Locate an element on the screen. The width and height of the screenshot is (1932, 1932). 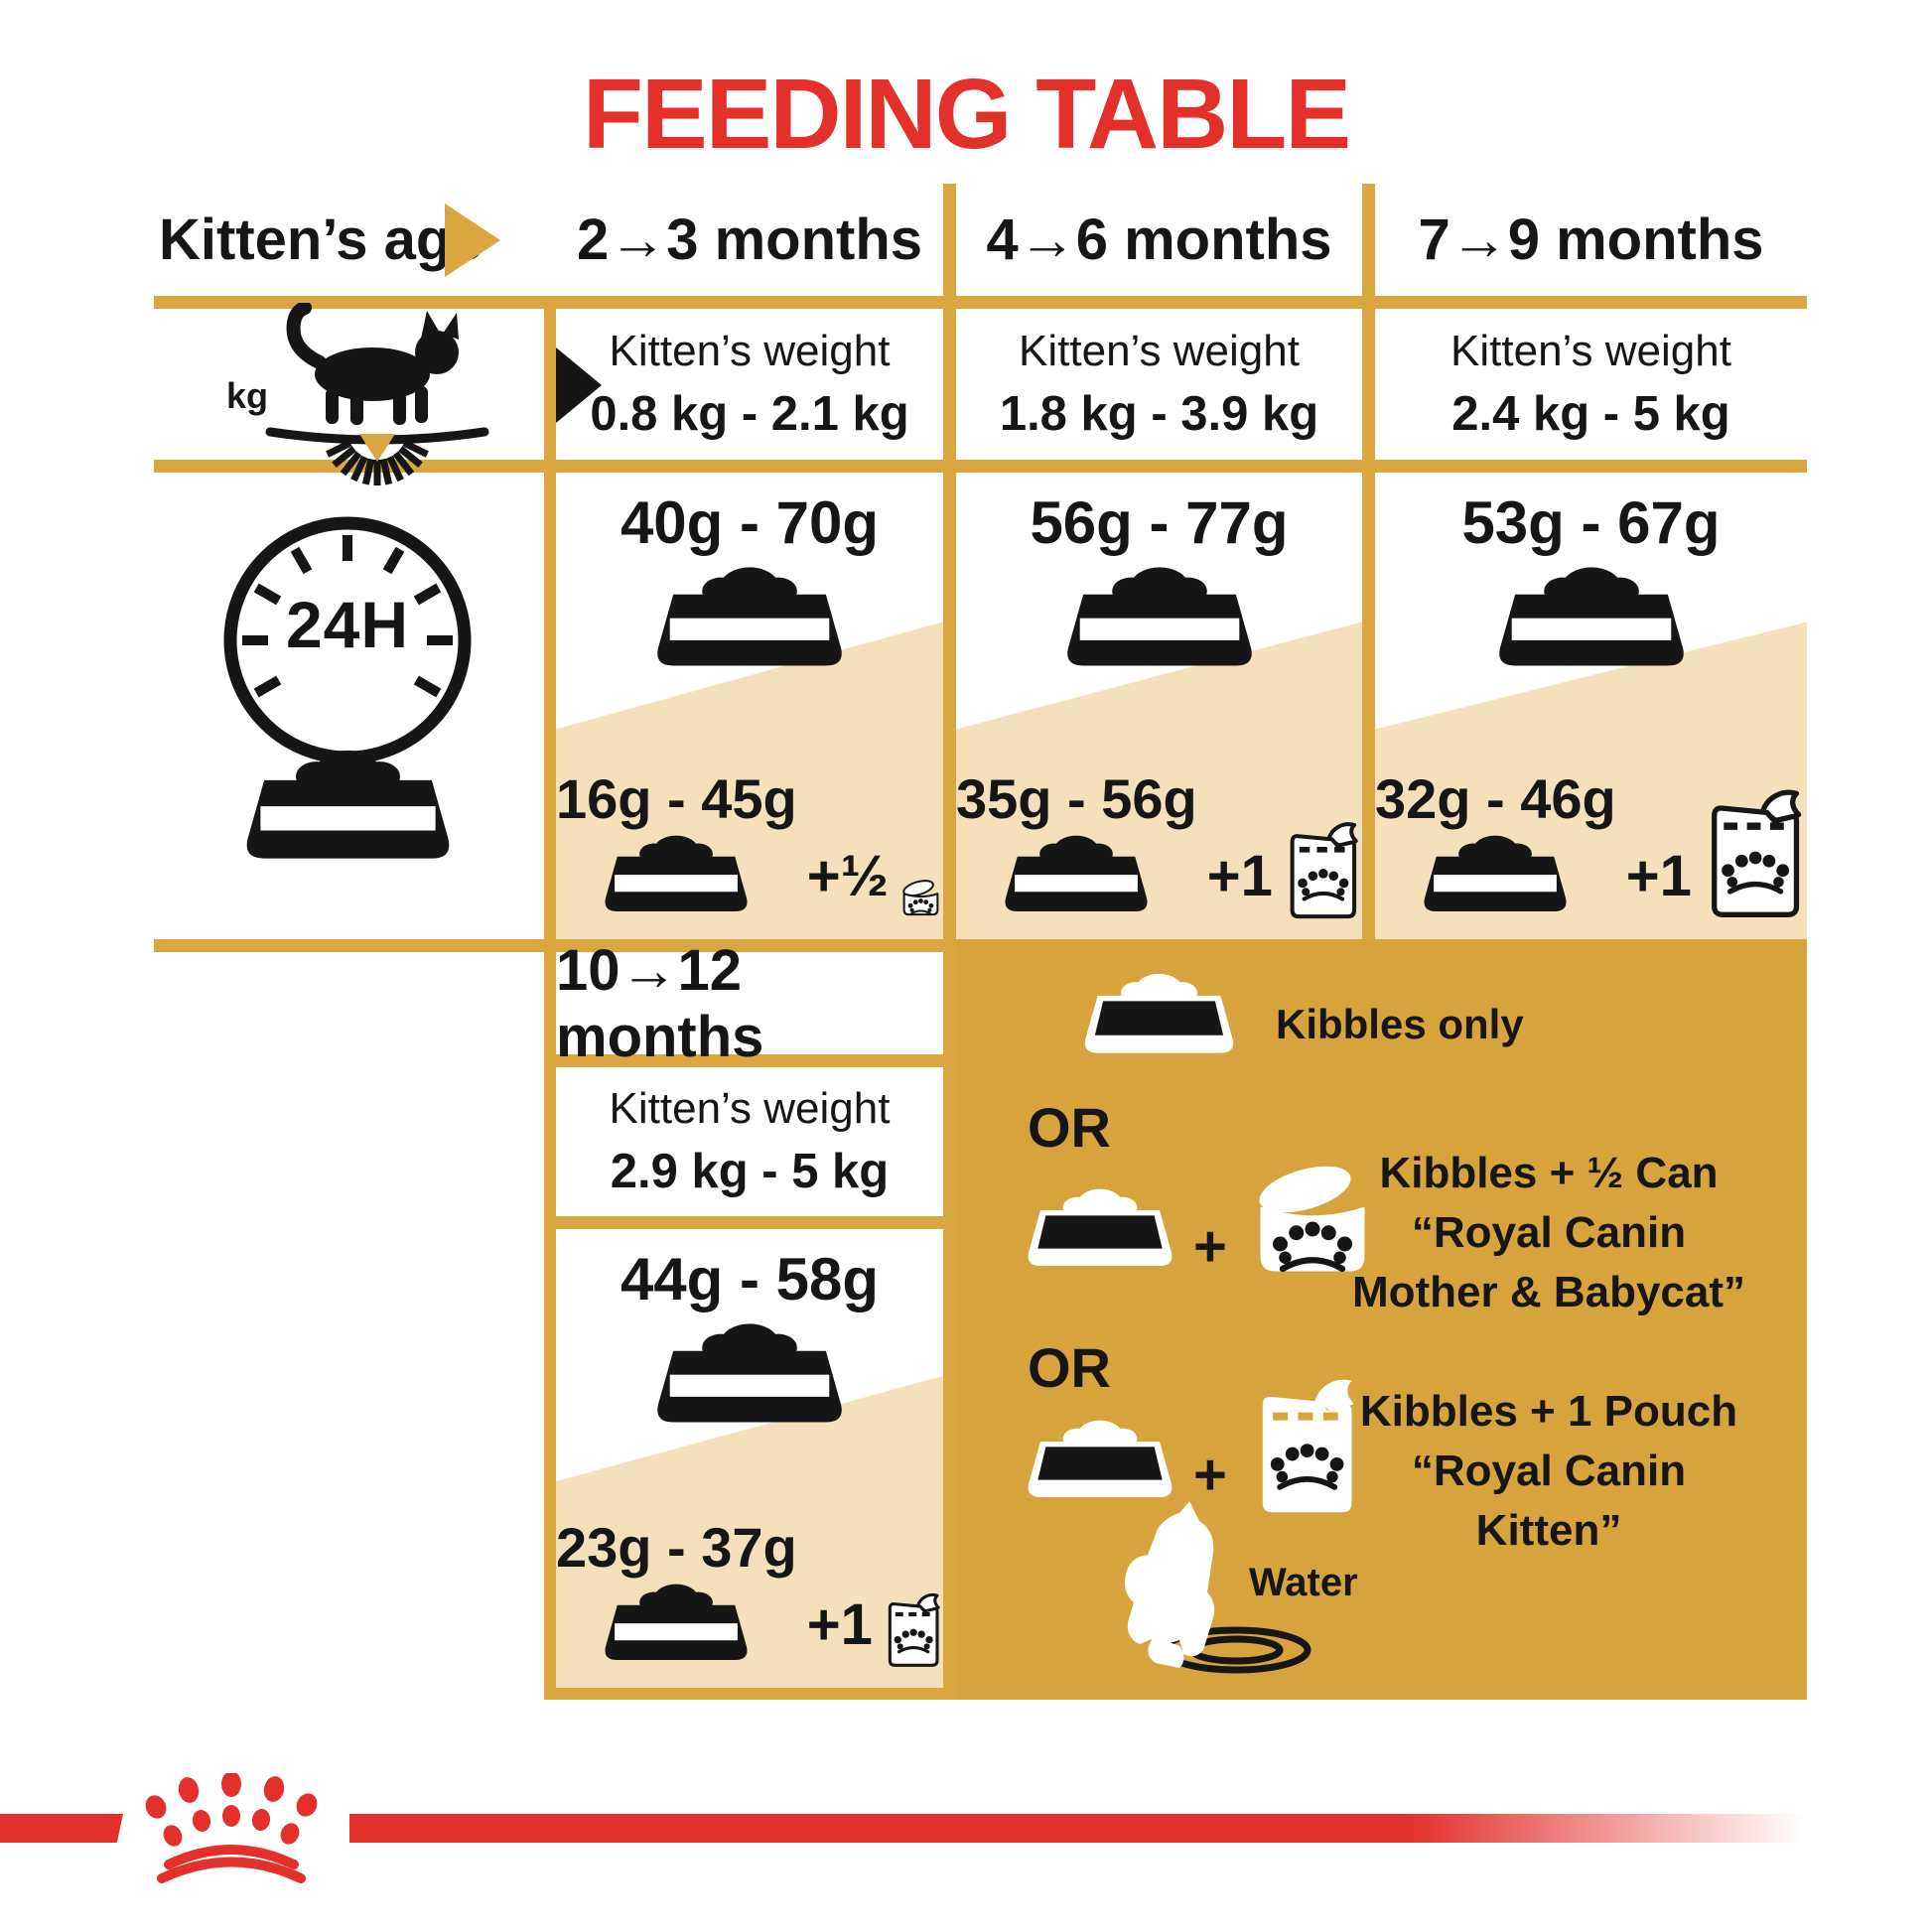
kibbles-amount: 44g - 58g is located at coordinates (750, 1279).